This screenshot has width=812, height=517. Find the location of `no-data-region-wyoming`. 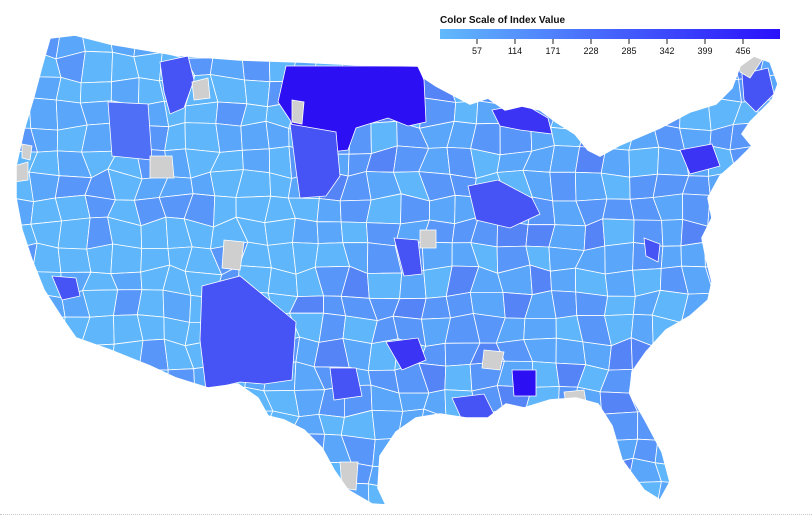

no-data-region-wyoming is located at coordinates (298, 112).